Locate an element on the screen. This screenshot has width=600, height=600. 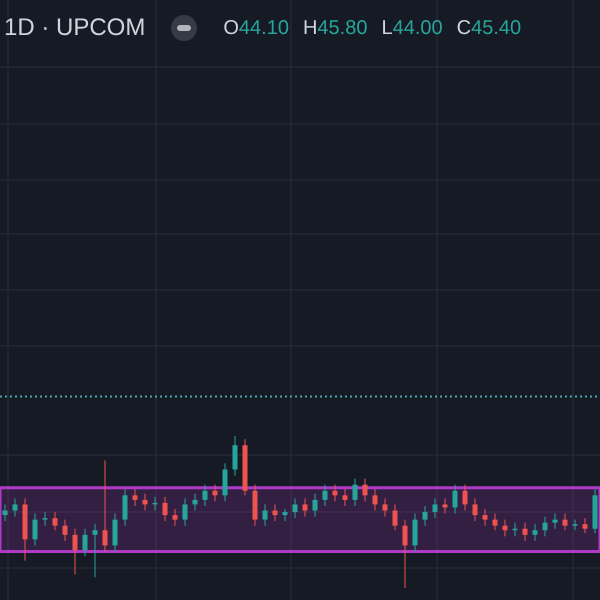
text: H45.80 is located at coordinates (335, 27).